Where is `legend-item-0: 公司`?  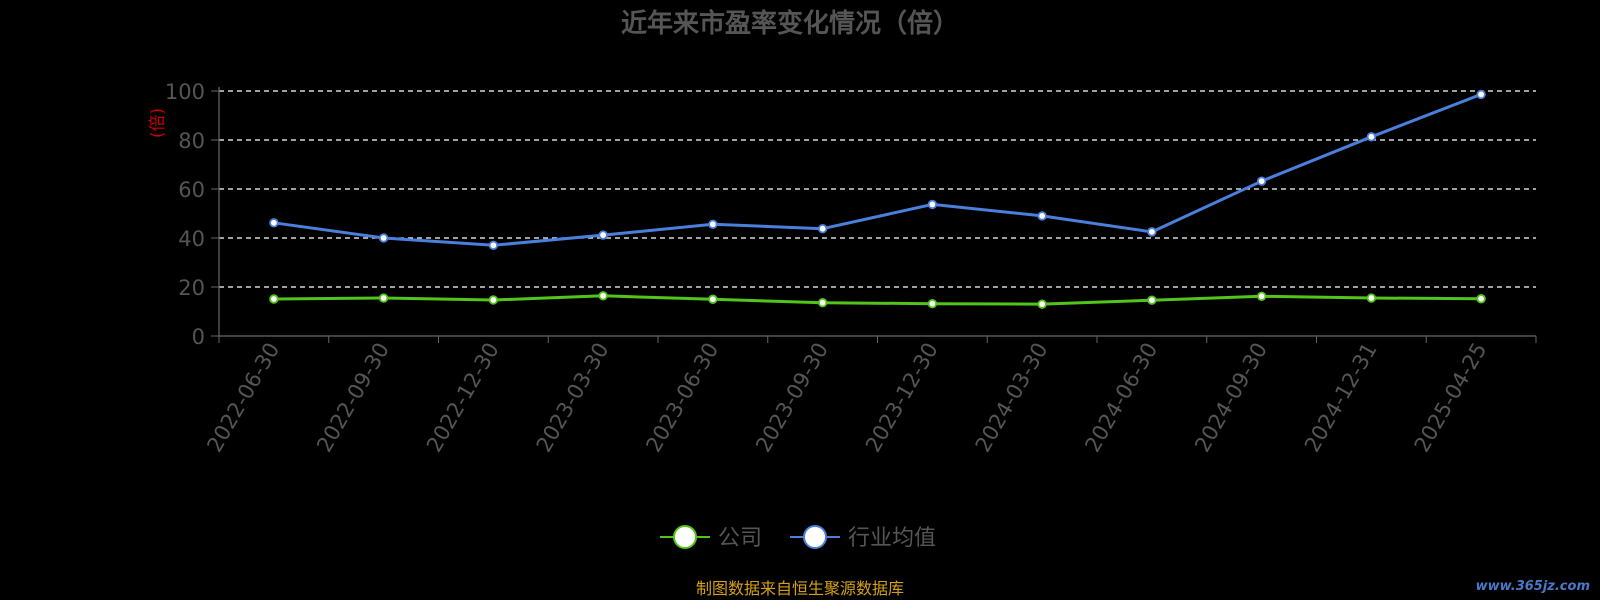
legend-item-0: 公司 is located at coordinates (711, 538).